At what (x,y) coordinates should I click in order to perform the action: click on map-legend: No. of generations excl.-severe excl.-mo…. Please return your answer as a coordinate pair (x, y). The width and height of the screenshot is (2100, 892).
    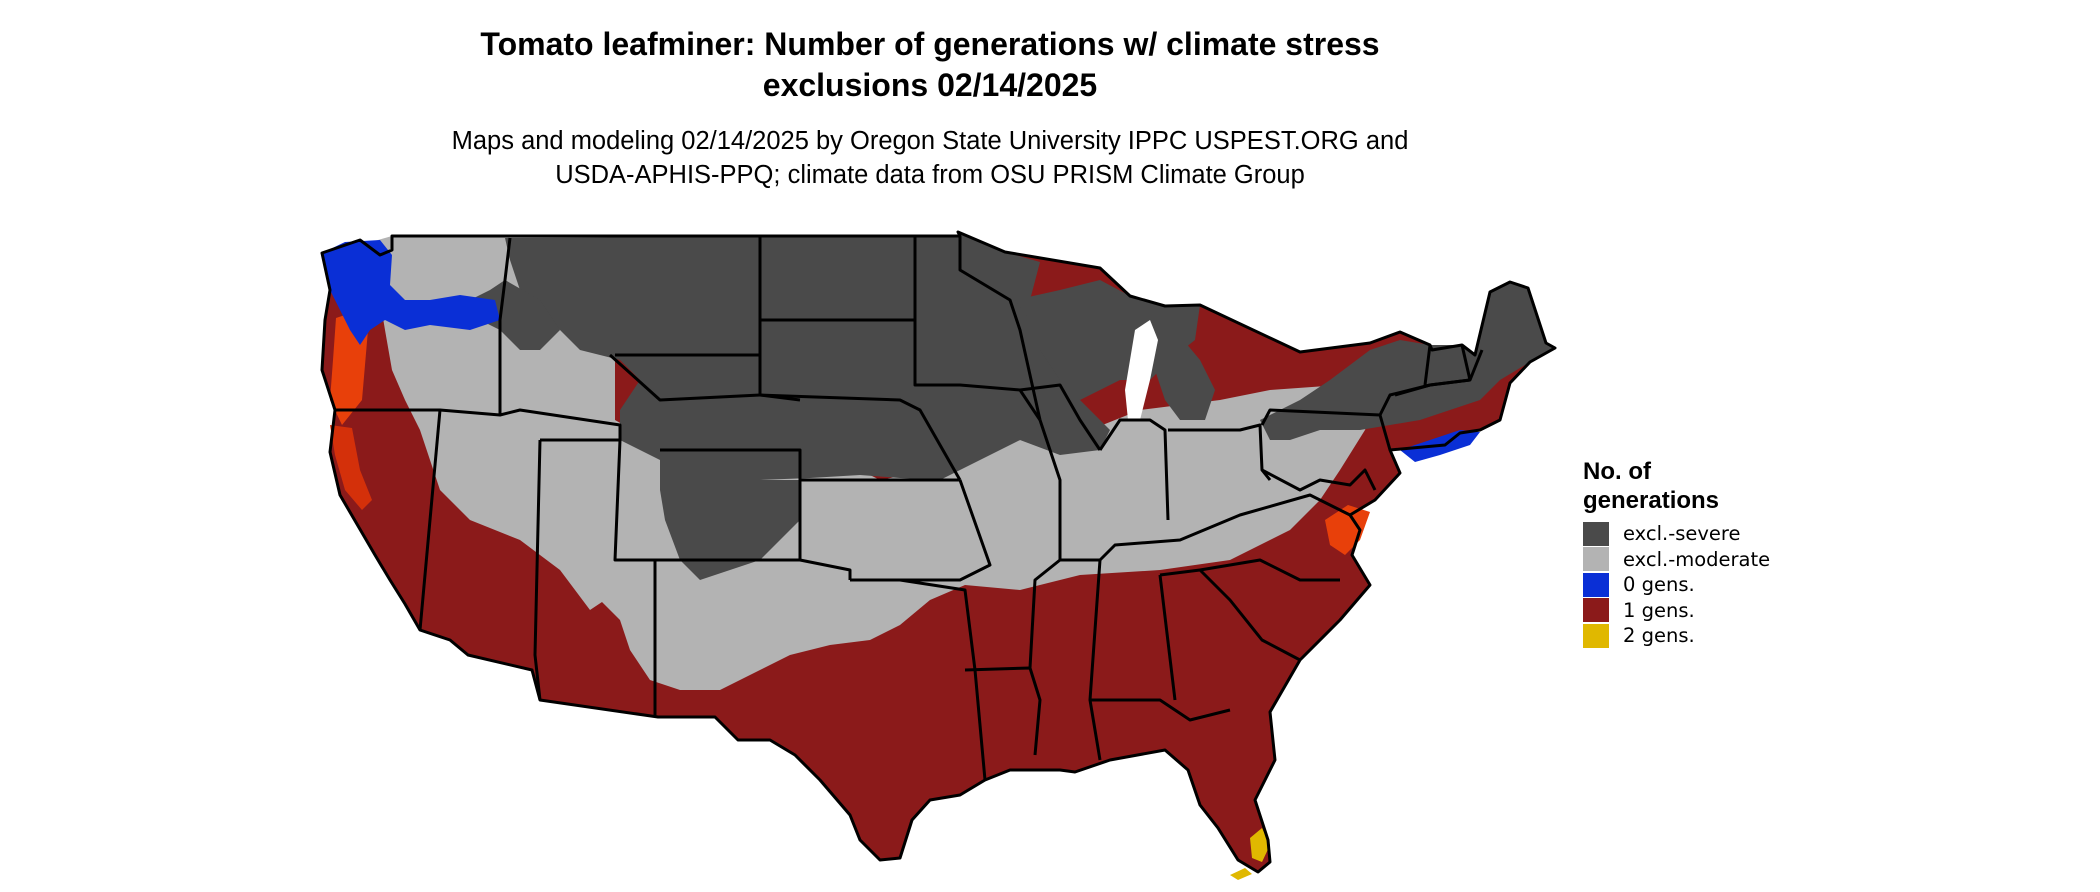
    Looking at the image, I should click on (1676, 553).